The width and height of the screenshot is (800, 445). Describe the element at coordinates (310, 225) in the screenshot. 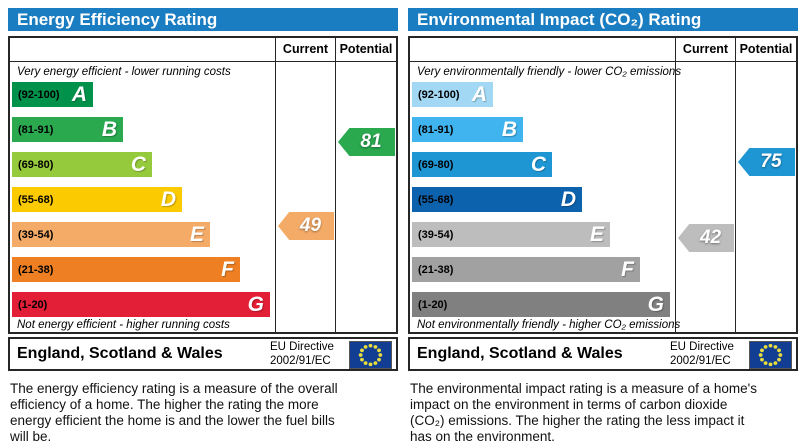

I see `current-rating-value: 49` at that location.